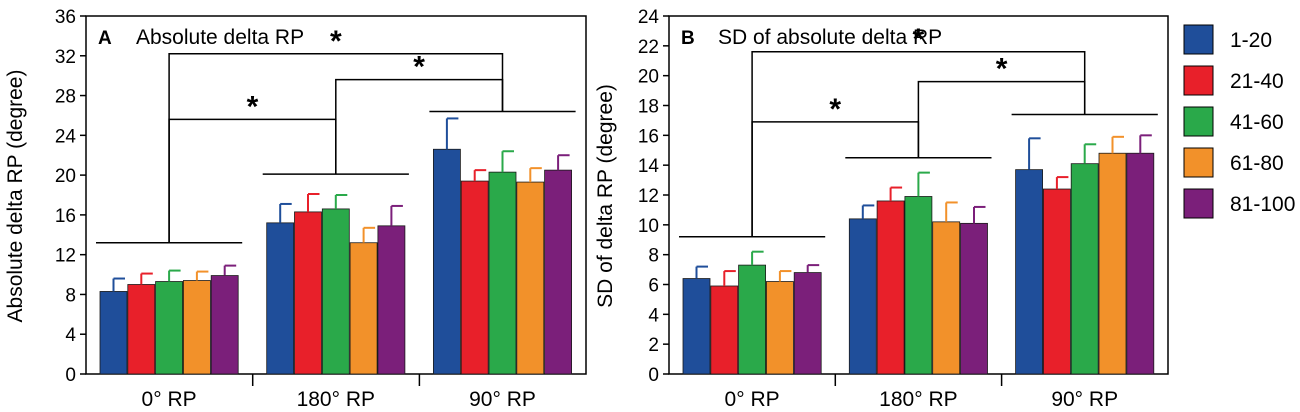  I want to click on panel-a-x-tick-label: 180° RP, so click(336, 399).